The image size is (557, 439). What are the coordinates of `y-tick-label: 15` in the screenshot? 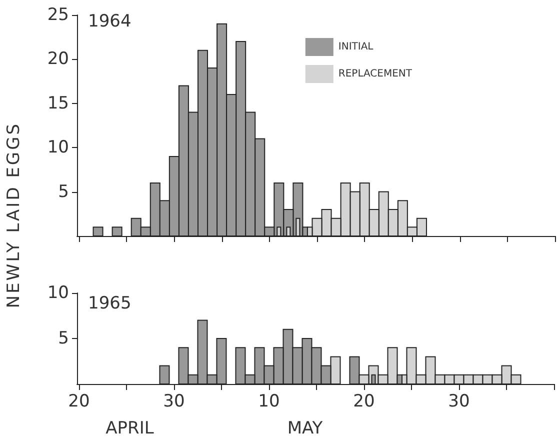 It's located at (58, 103).